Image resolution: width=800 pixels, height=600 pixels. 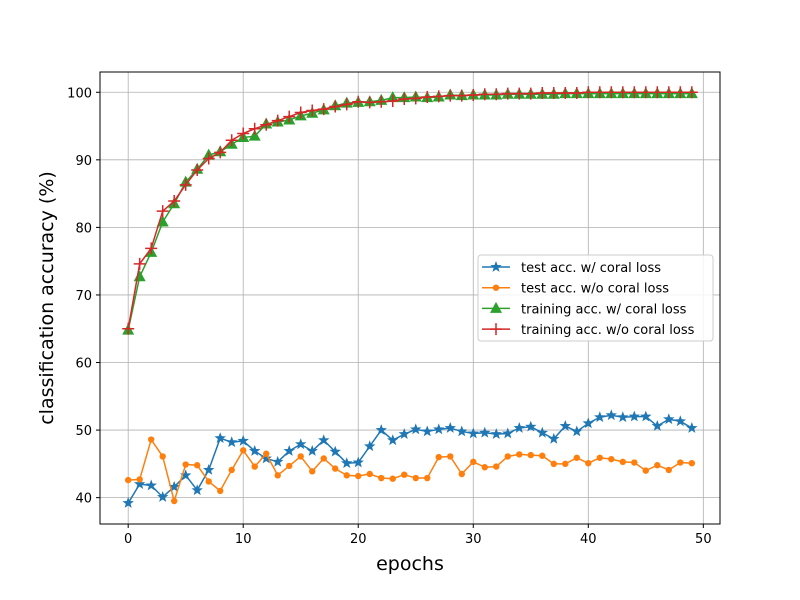 I want to click on legend-label: test acc. w/o coral loss, so click(x=595, y=289).